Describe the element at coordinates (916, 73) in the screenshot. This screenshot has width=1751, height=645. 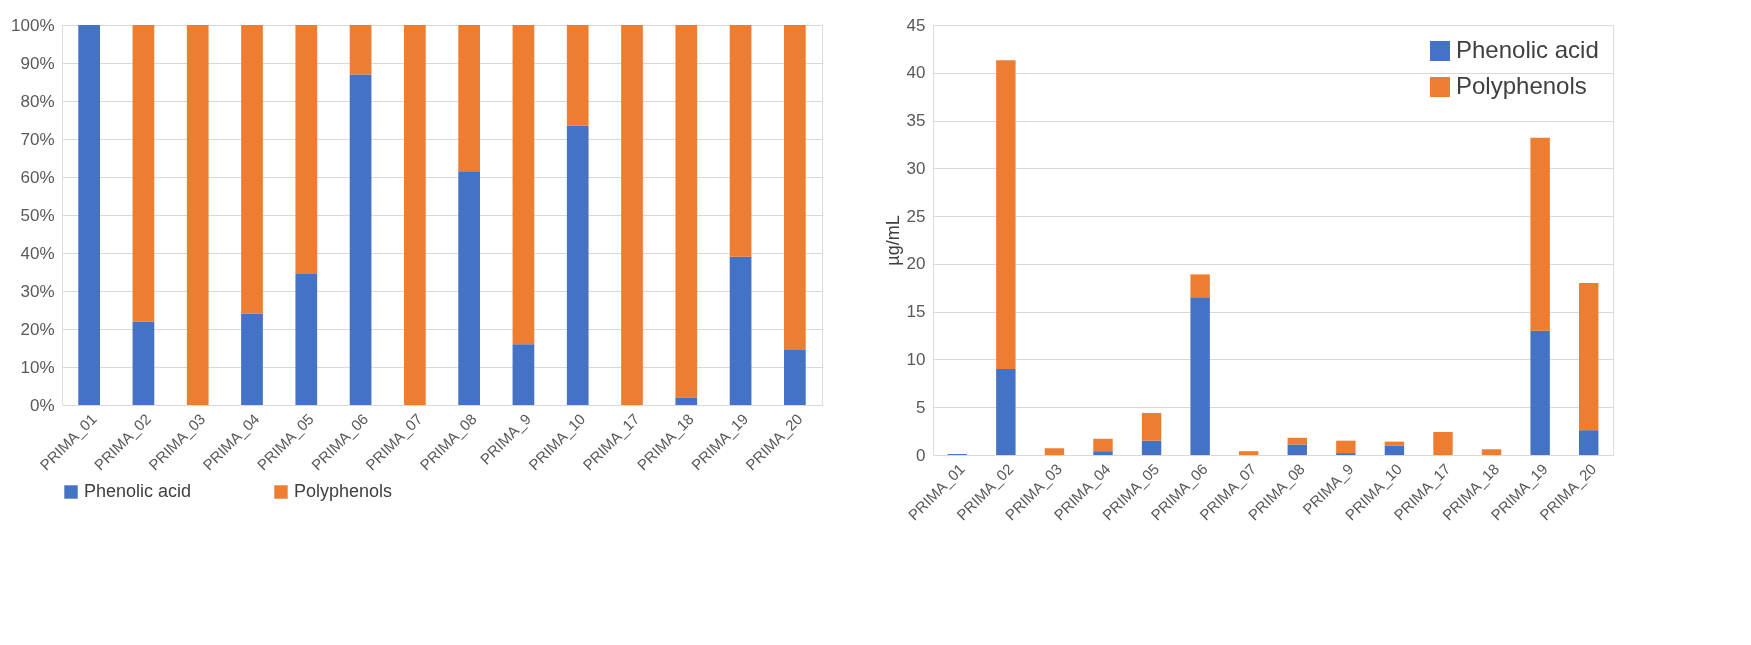
I see `y-tick-label: 40` at that location.